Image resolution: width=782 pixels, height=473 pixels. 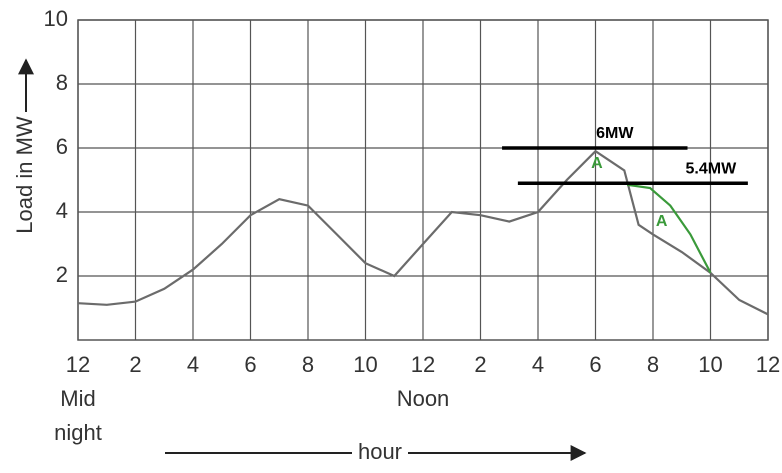 I want to click on x-sublabel: Mid, so click(x=77, y=398).